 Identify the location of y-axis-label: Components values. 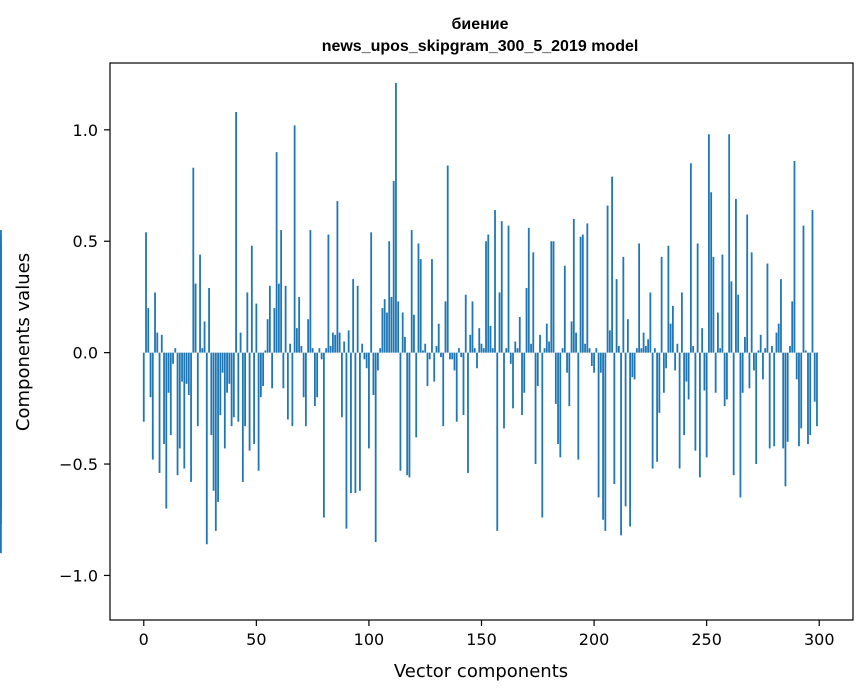
(23, 342).